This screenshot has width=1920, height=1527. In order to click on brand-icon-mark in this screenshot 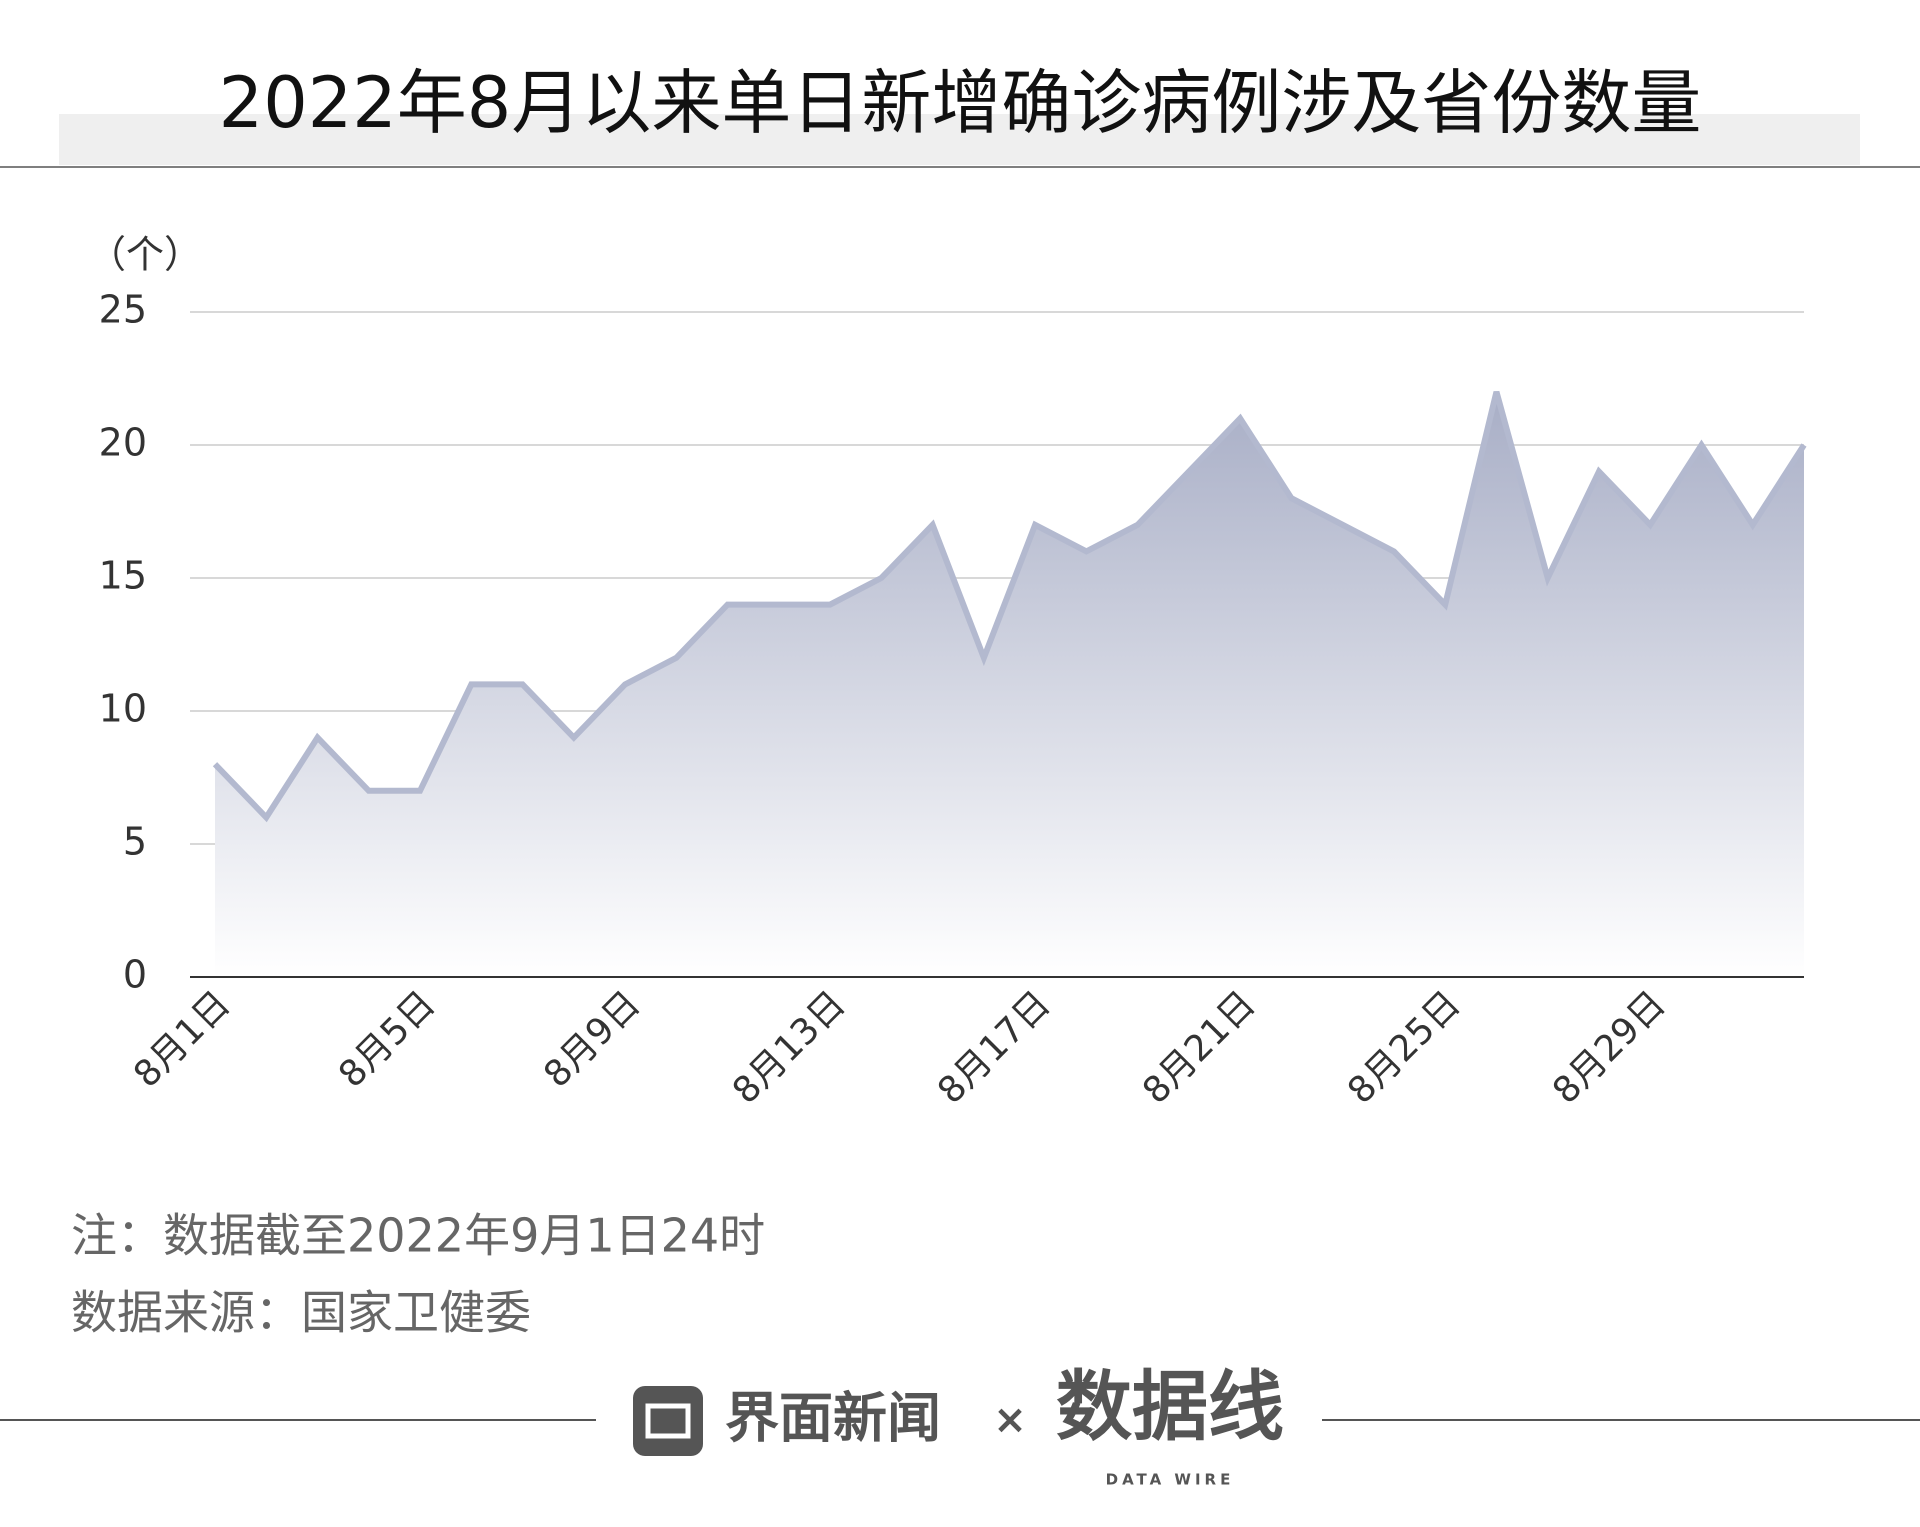, I will do `click(668, 1421)`.